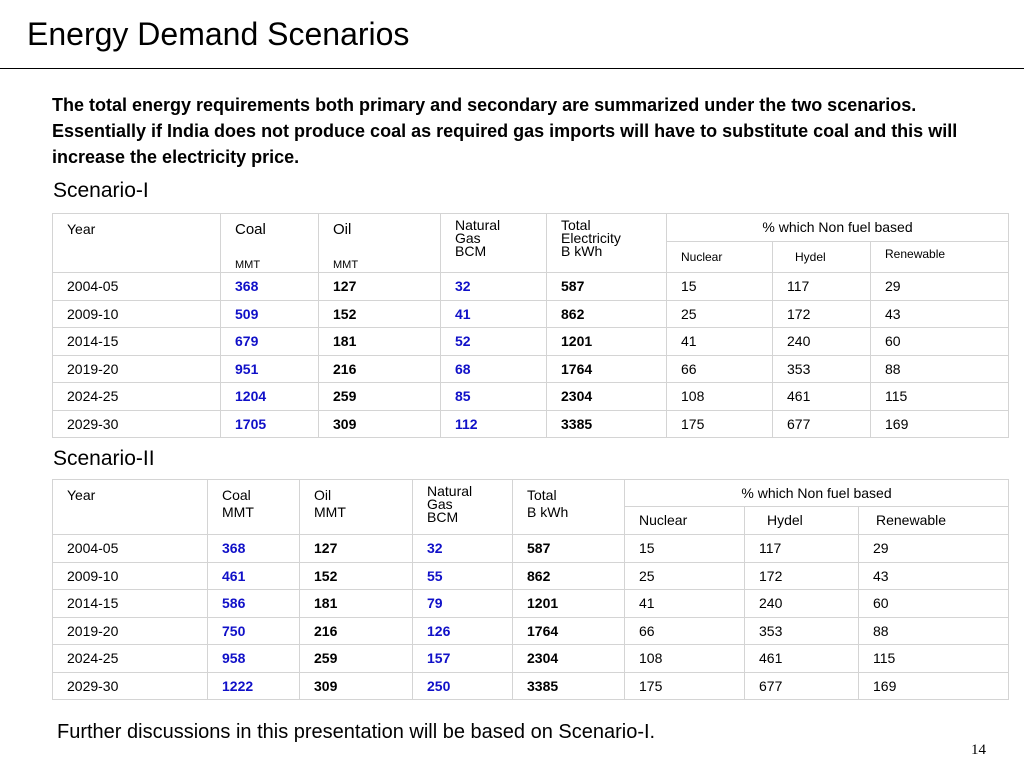 Image resolution: width=1024 pixels, height=768 pixels. What do you see at coordinates (462, 603) in the screenshot?
I see `cell-gas: 79` at bounding box center [462, 603].